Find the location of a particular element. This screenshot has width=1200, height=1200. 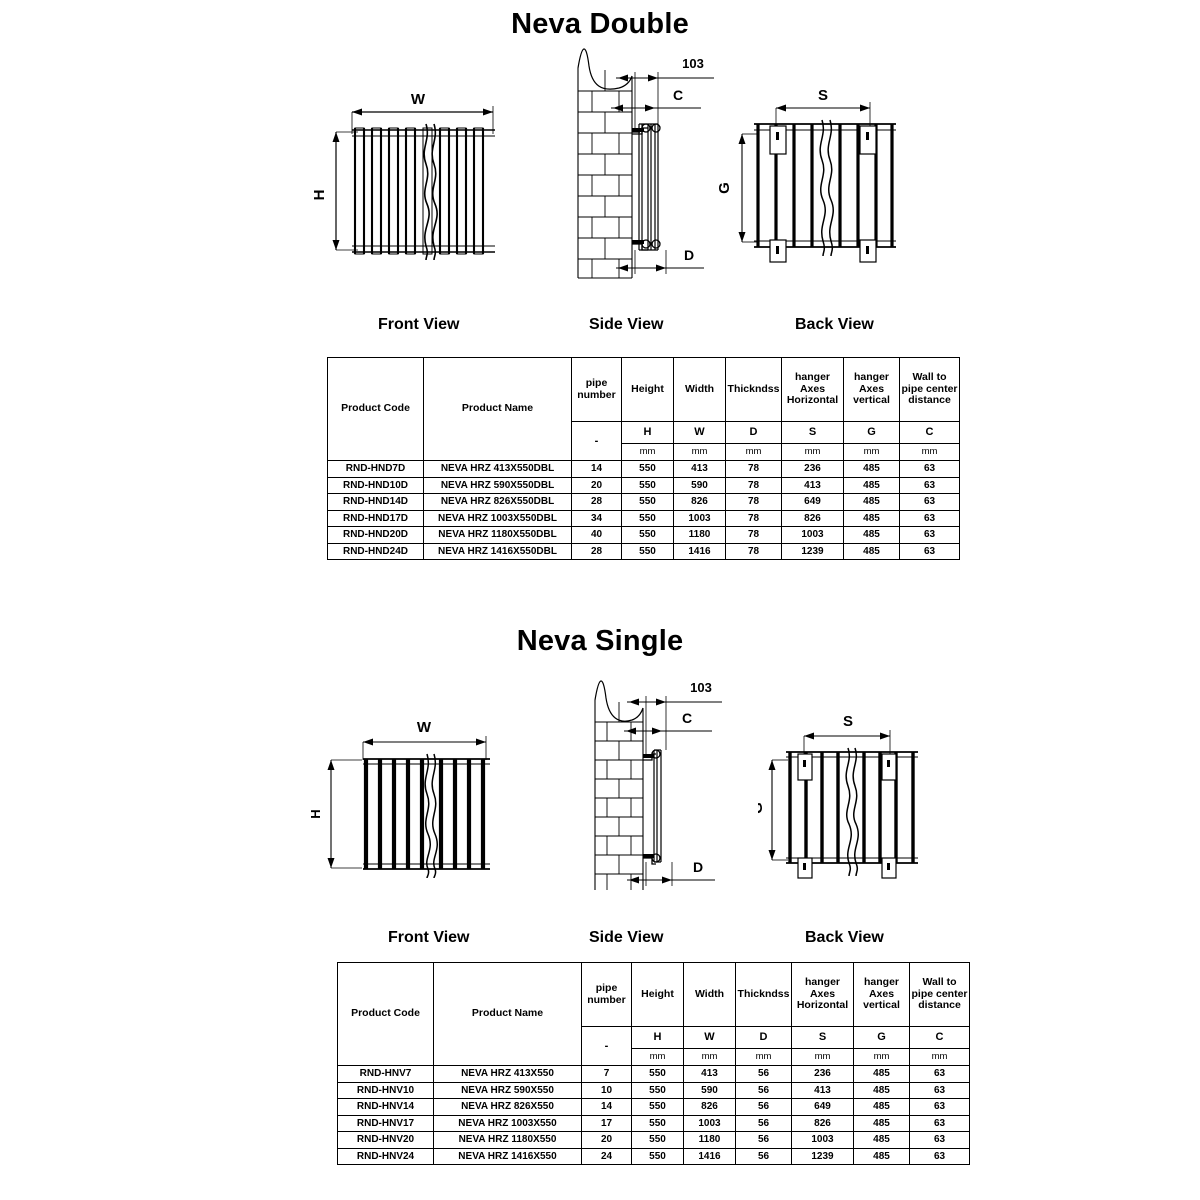

header-thickness: Thickndss is located at coordinates (763, 994).